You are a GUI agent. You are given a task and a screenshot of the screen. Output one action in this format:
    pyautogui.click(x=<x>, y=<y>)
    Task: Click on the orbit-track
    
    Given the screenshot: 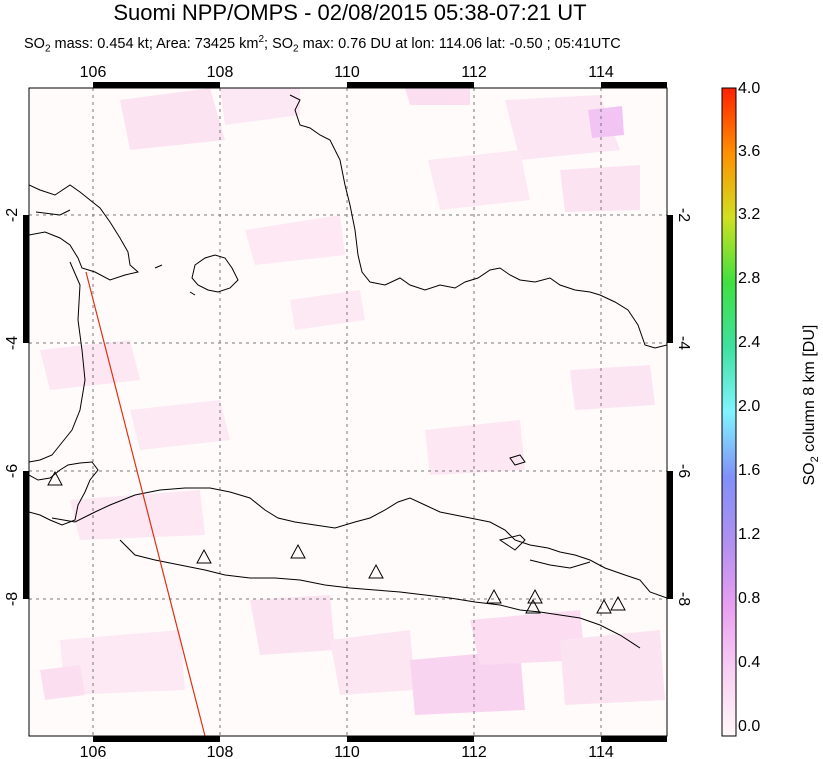 What is the action you would take?
    pyautogui.click(x=145, y=504)
    